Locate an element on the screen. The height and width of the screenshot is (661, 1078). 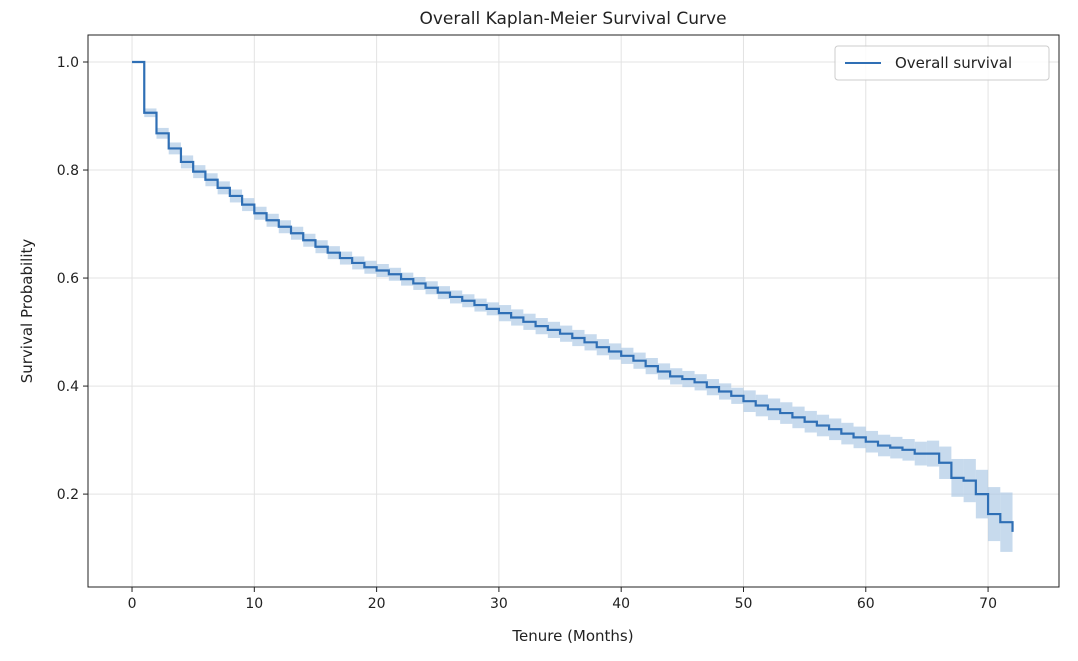
x-tick-label: 50 is located at coordinates (744, 604).